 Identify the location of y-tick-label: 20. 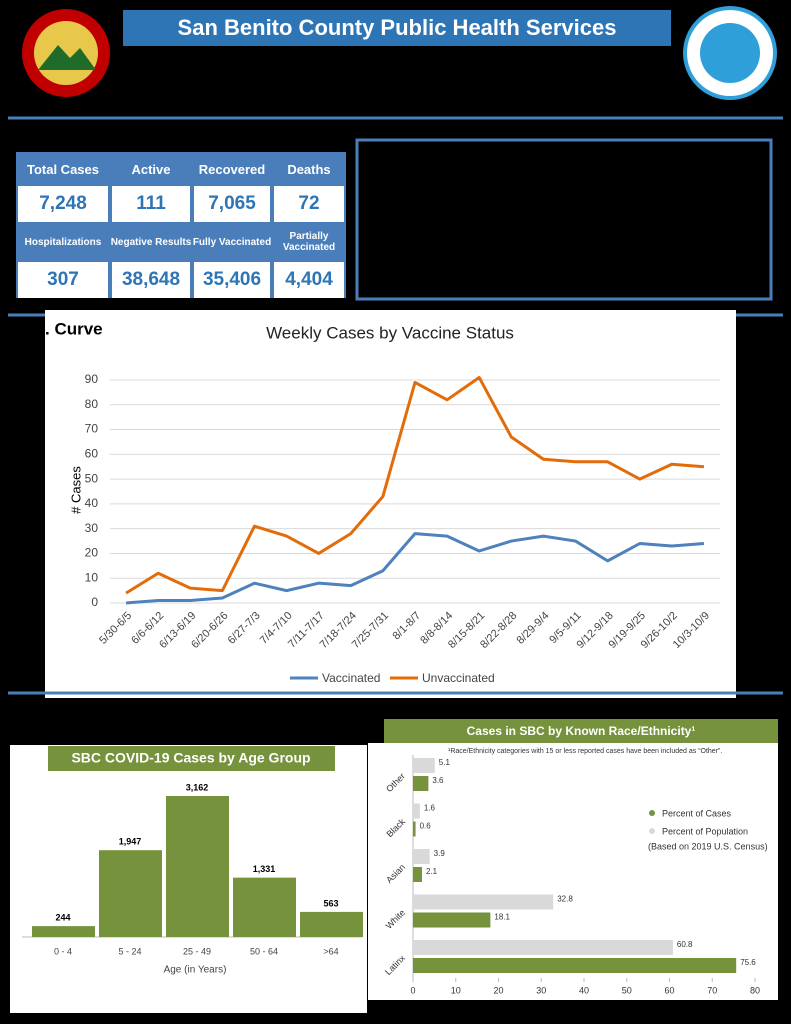
(92, 553).